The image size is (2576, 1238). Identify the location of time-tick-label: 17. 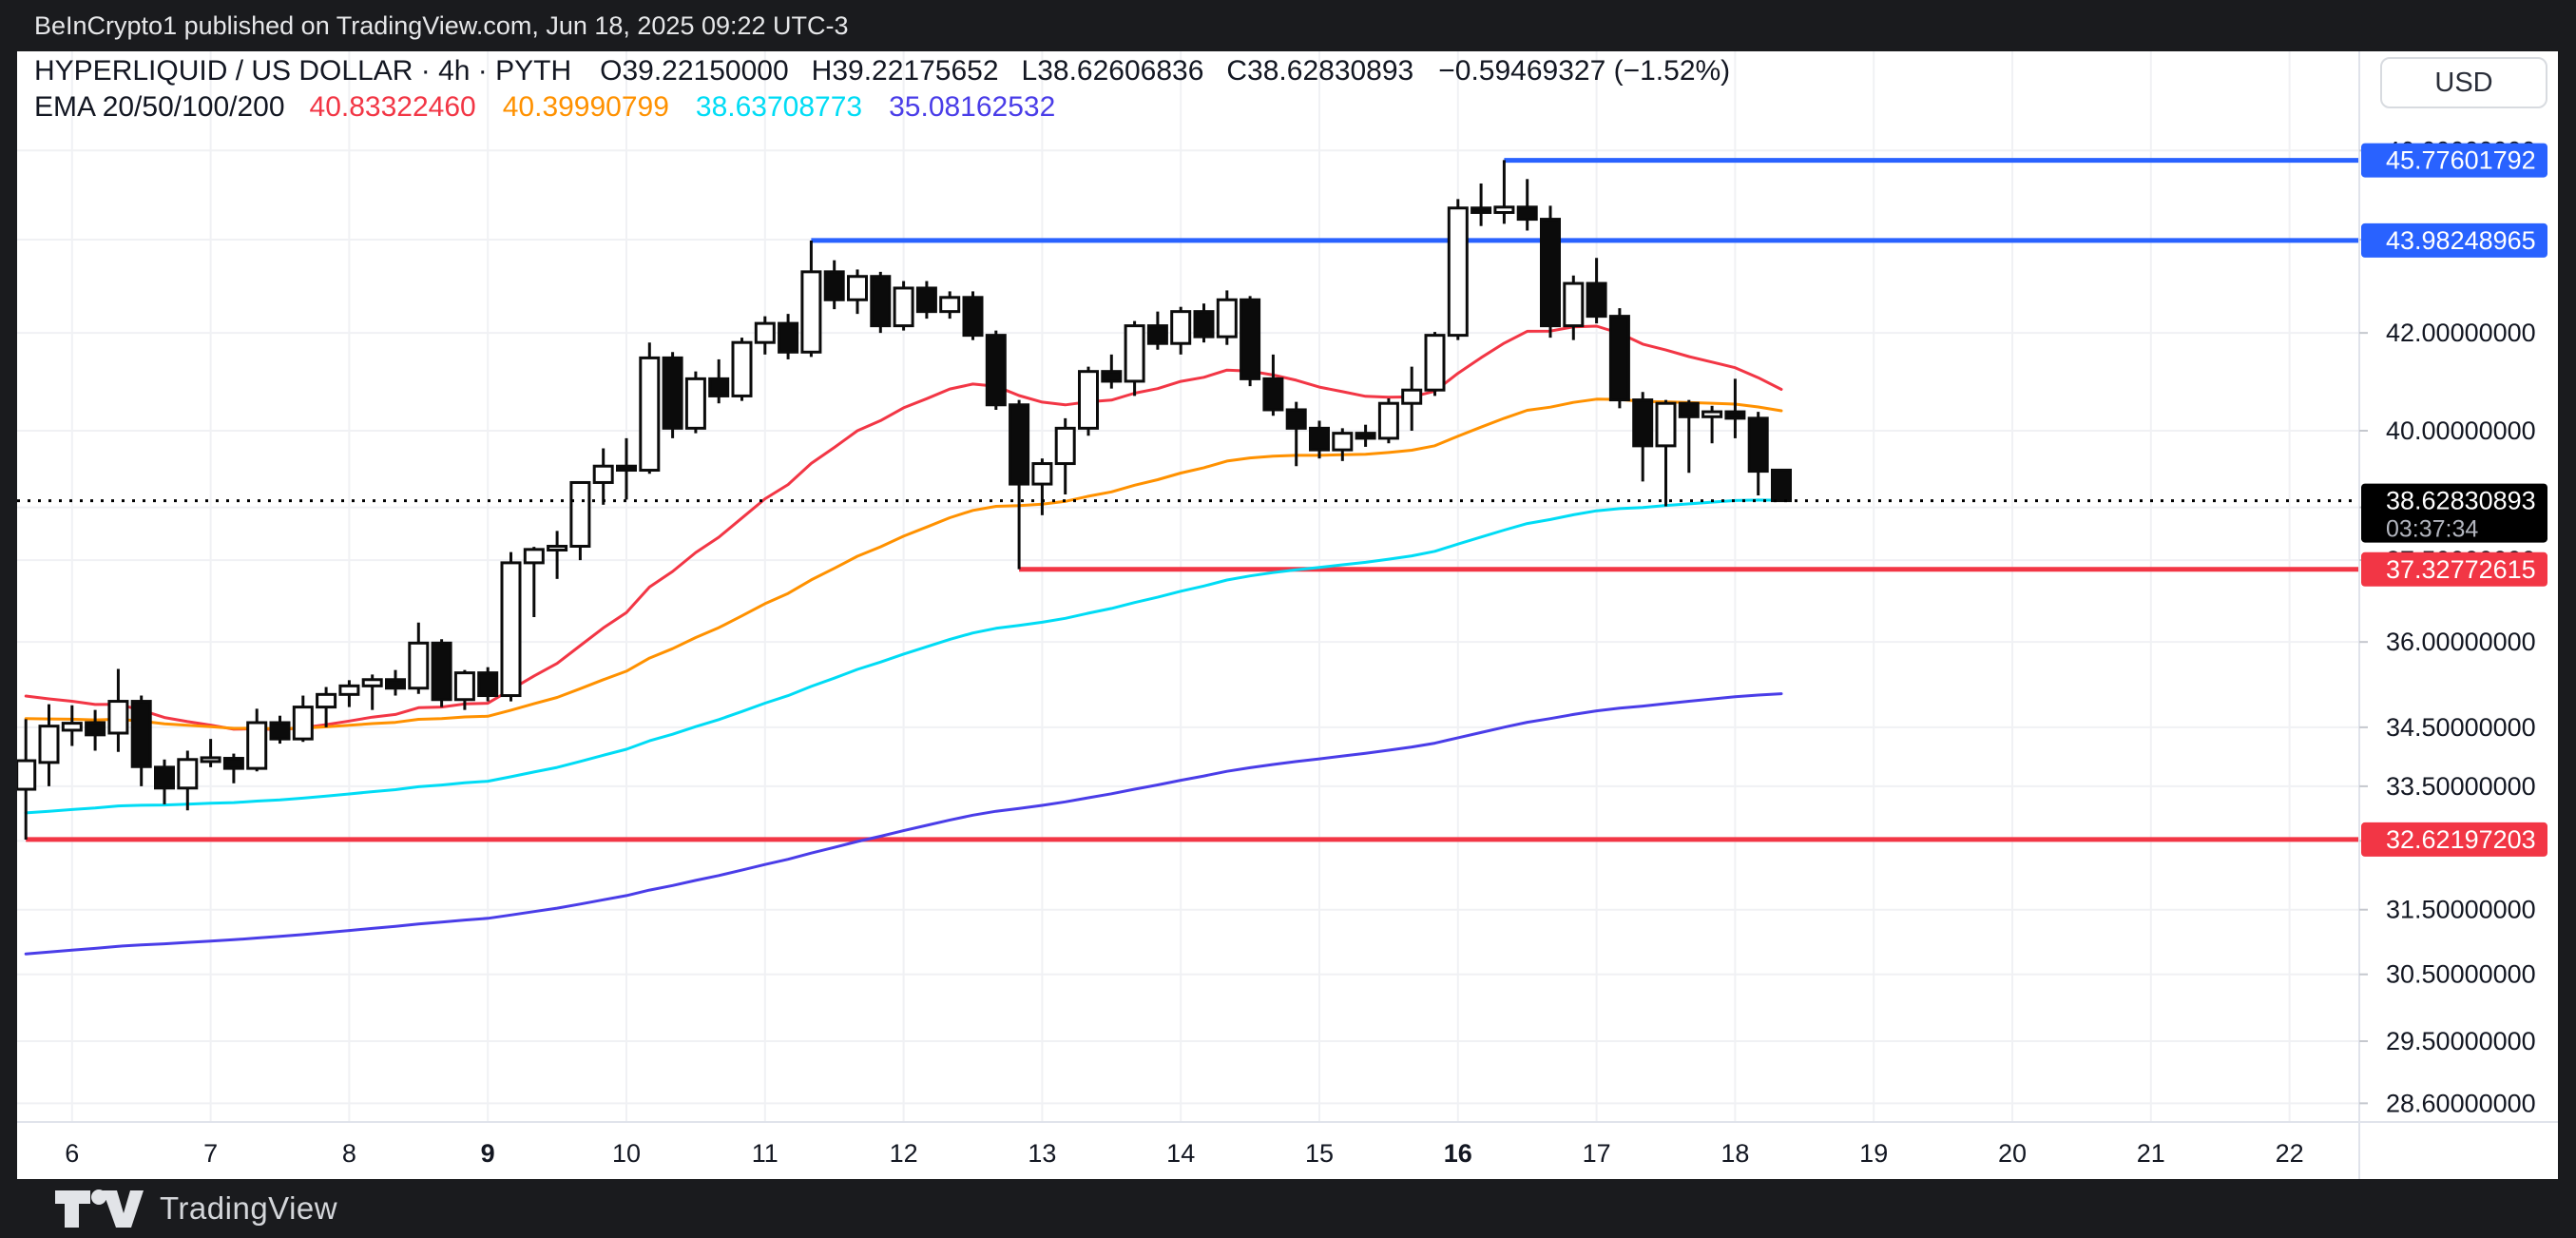
(1597, 1153).